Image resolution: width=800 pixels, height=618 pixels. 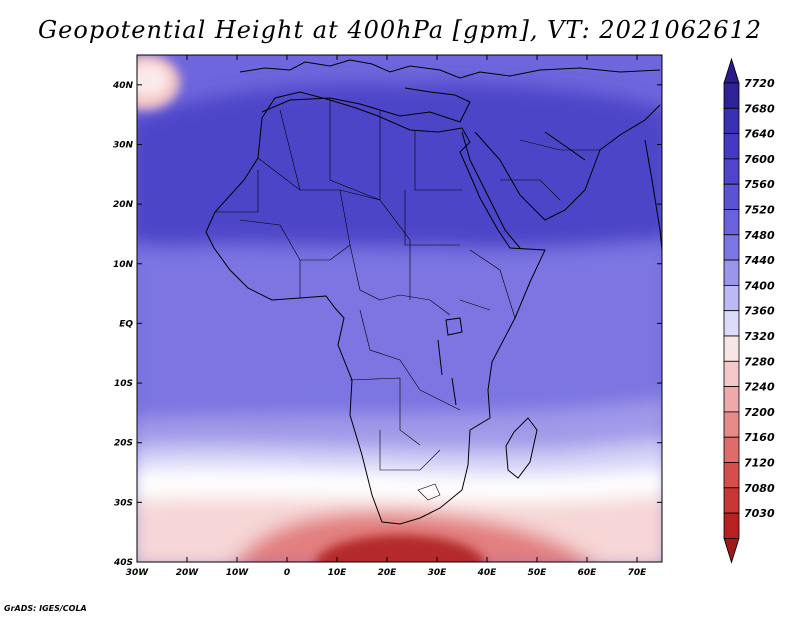 I want to click on colorbar-label: 7080, so click(x=759, y=488).